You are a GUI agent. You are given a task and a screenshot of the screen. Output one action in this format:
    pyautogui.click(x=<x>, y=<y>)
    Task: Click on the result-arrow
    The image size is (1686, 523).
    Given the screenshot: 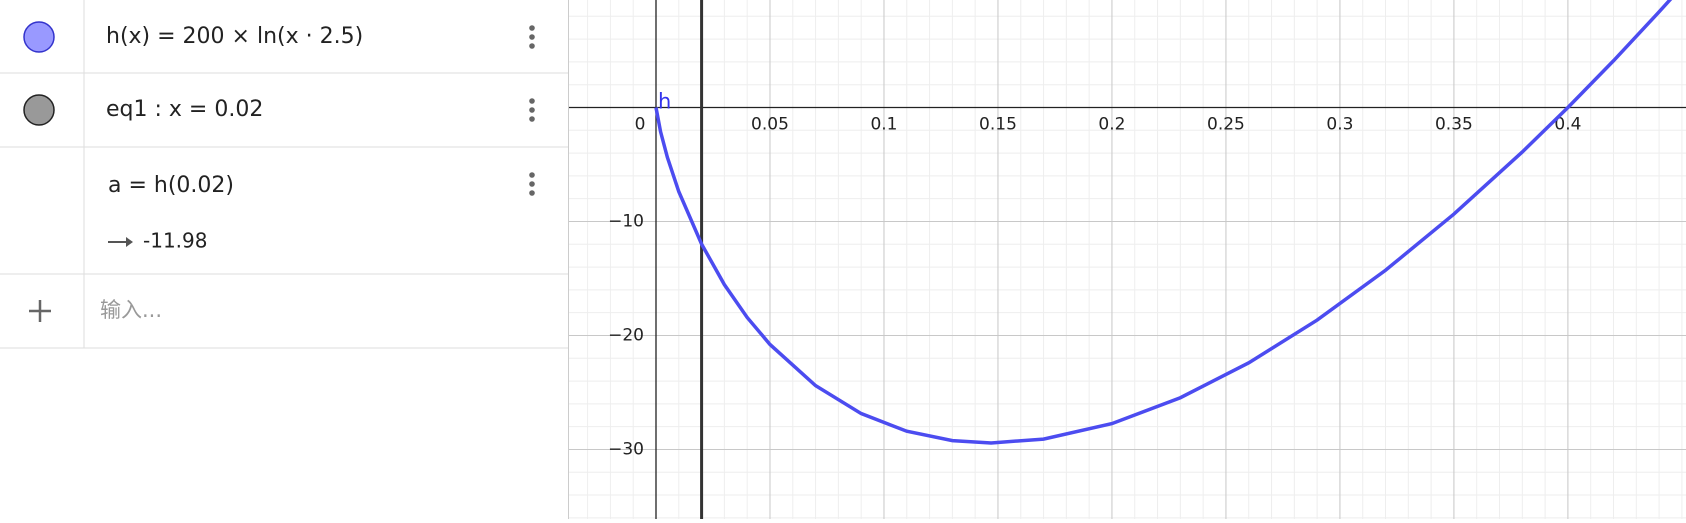 What is the action you would take?
    pyautogui.click(x=120, y=242)
    